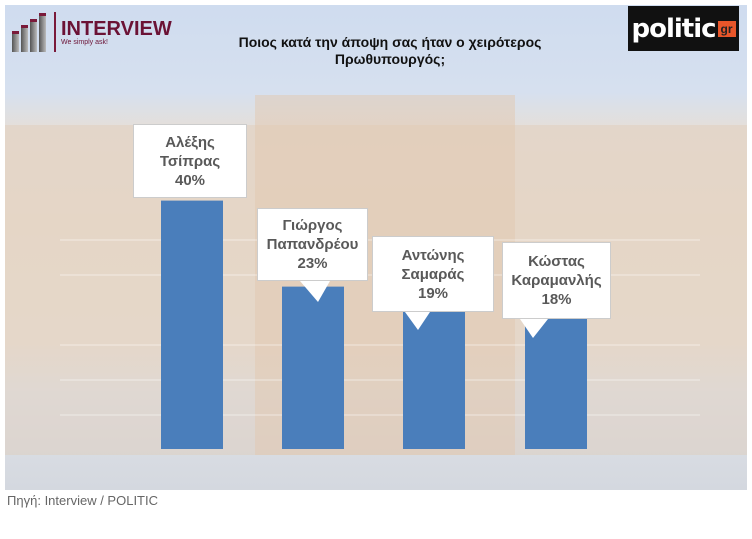  What do you see at coordinates (82, 500) in the screenshot?
I see `source-note: Πηγή: Interview / POLITIC` at bounding box center [82, 500].